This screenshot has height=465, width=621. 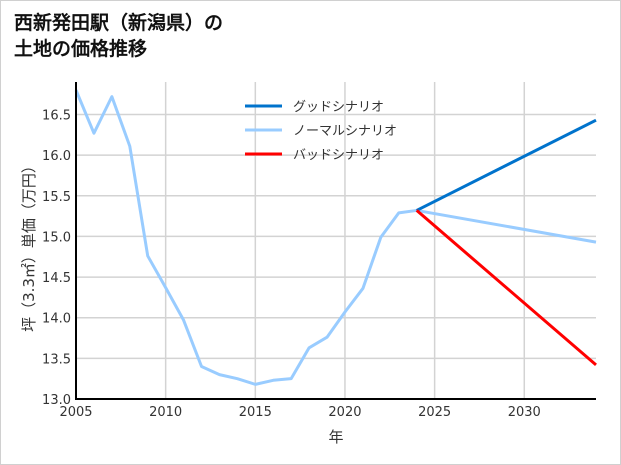 I want to click on y-tick-label: 15.0, so click(x=56, y=237).